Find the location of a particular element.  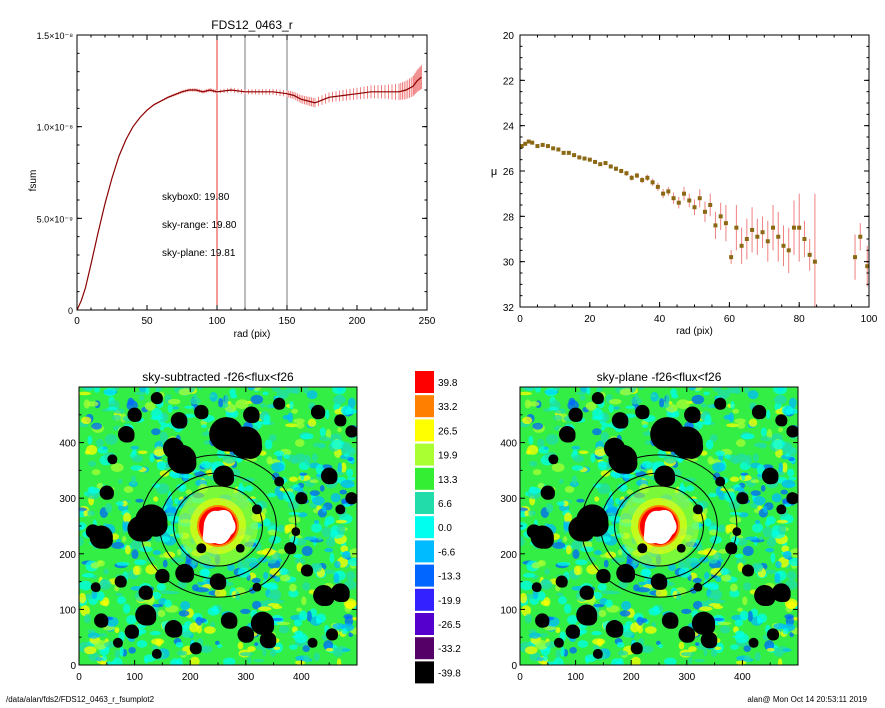

y-tick-label: 100 is located at coordinates (508, 610).